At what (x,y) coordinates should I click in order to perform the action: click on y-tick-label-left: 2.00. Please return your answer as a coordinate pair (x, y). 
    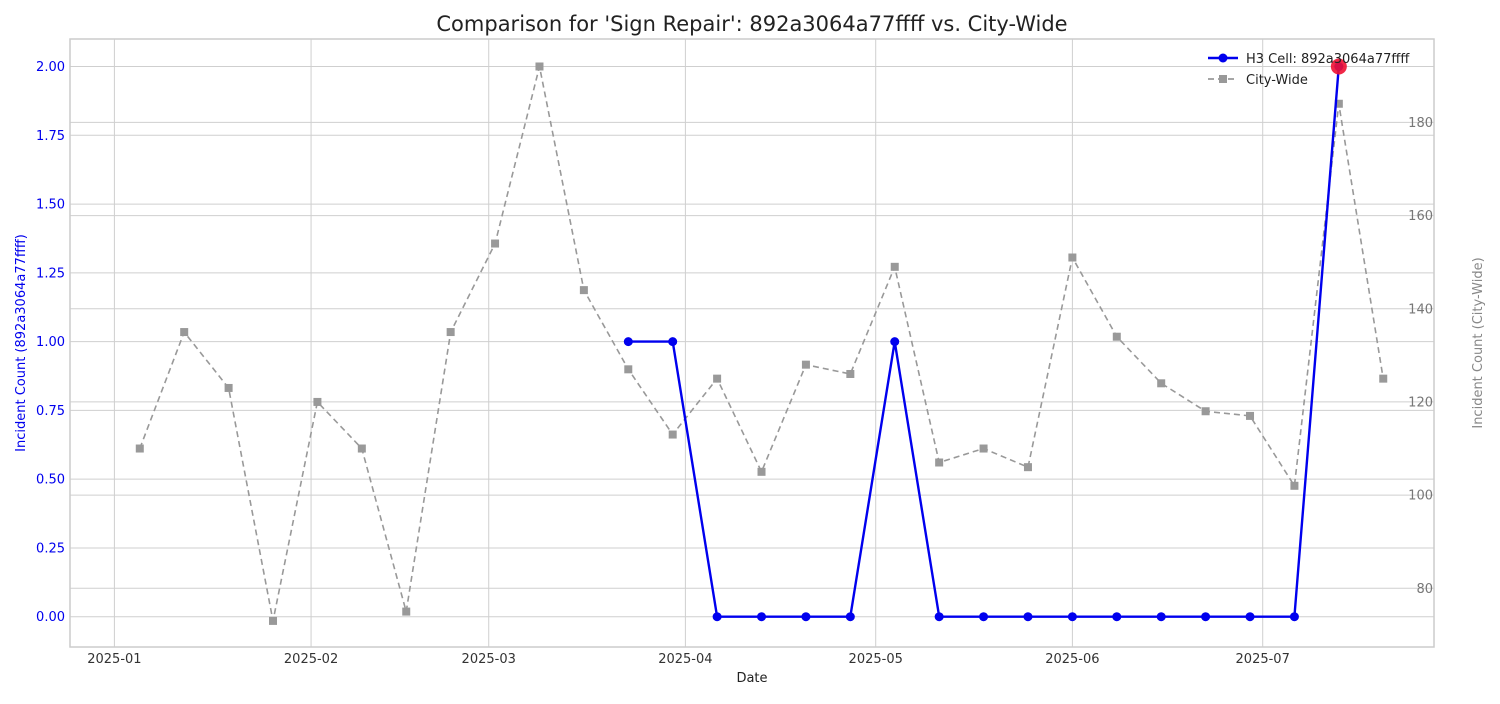
    Looking at the image, I should click on (50, 67).